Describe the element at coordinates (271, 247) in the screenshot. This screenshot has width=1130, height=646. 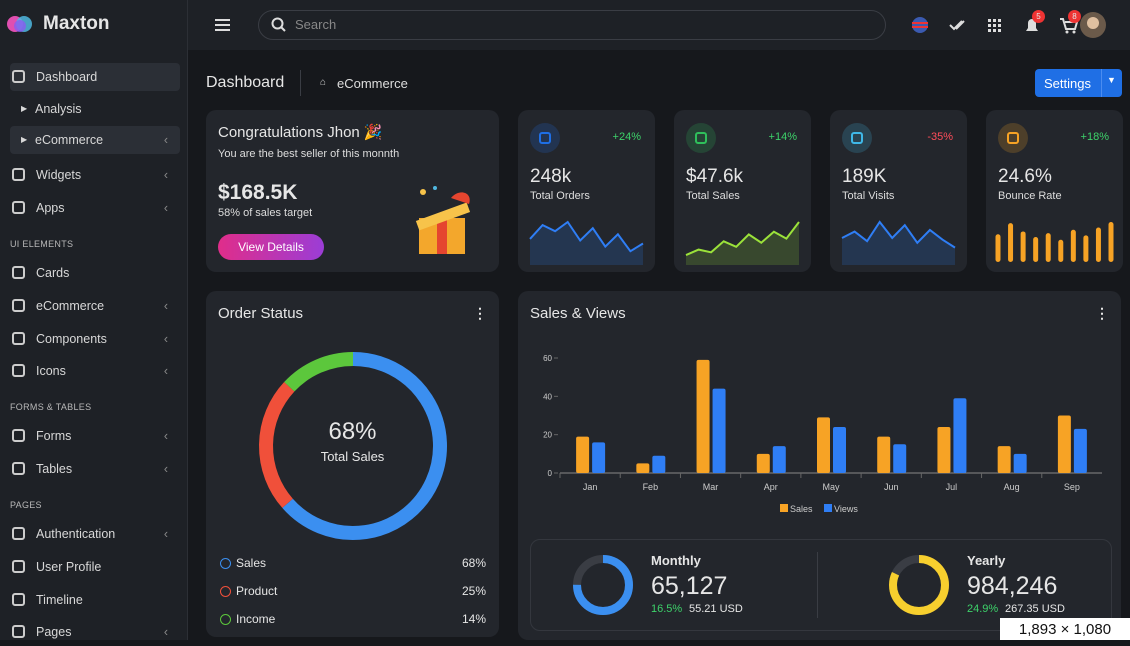
I see `view-details-button: View Details` at that location.